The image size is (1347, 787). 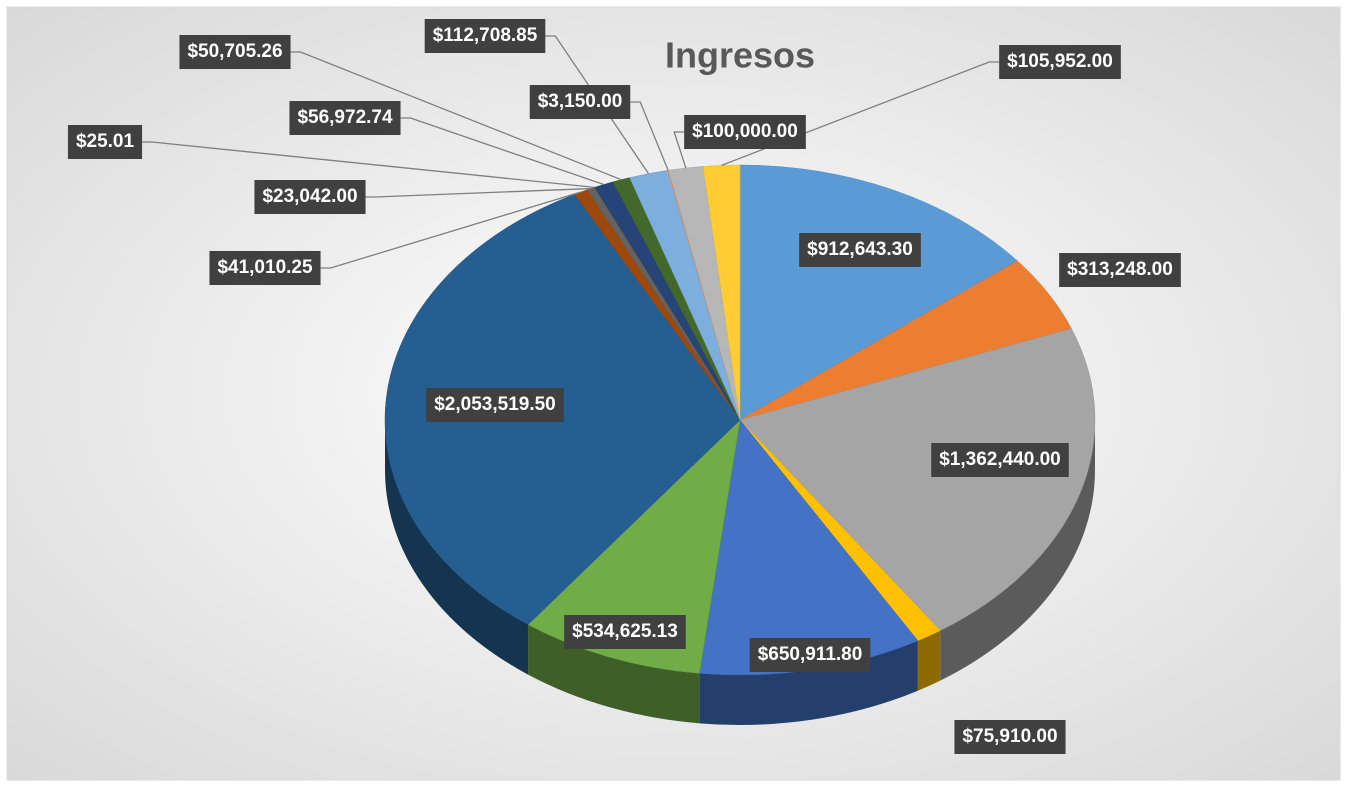 I want to click on data-label: $2,053,519.50, so click(x=495, y=404).